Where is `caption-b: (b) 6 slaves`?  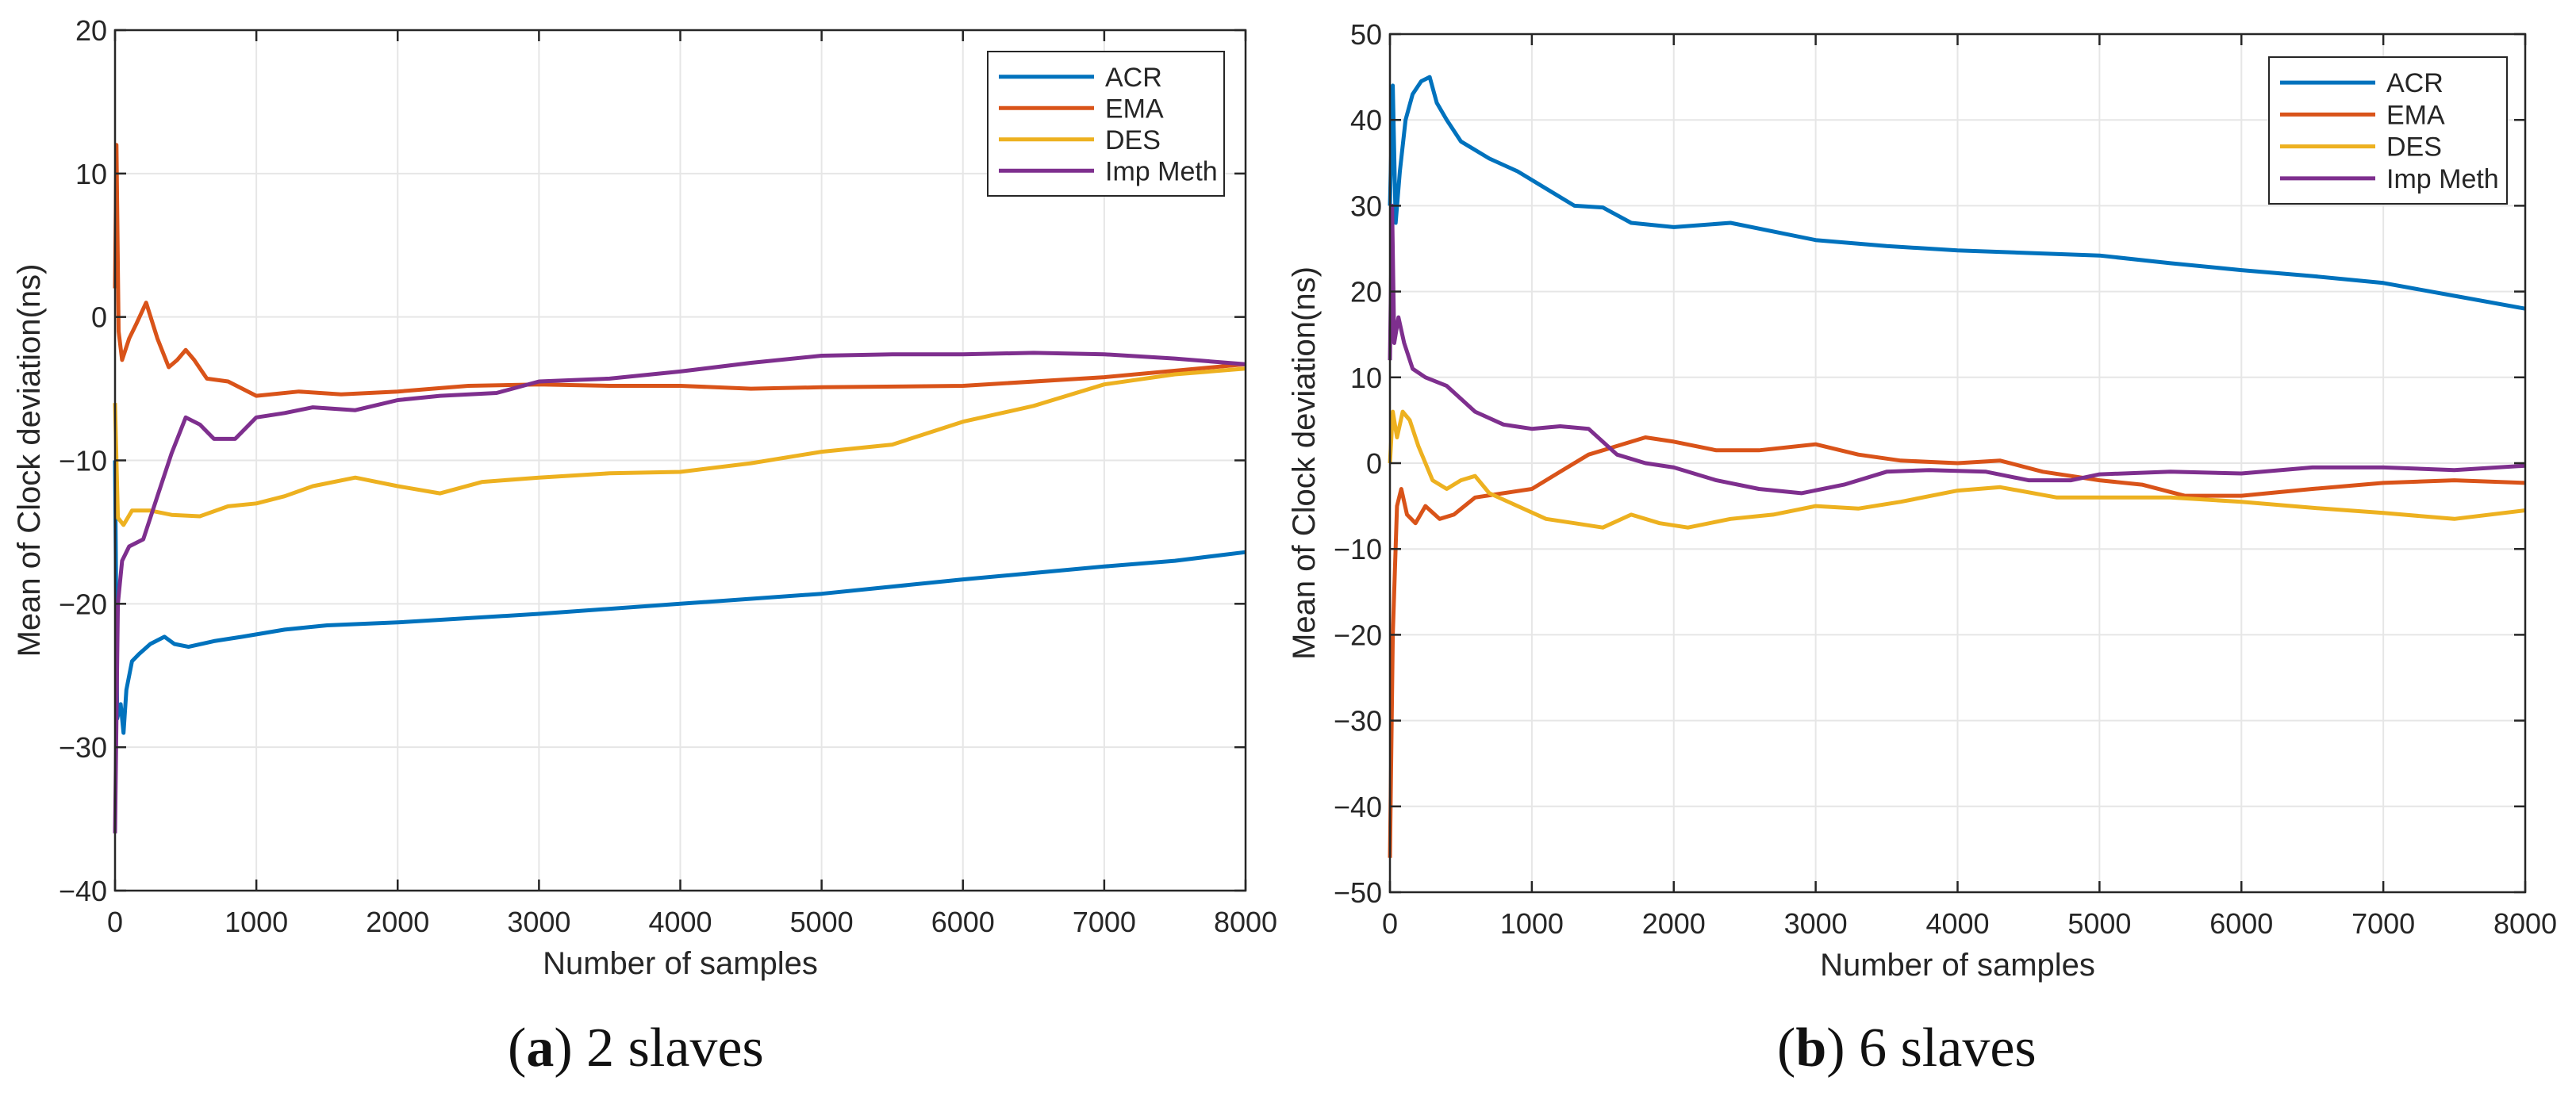 caption-b: (b) 6 slaves is located at coordinates (1907, 1048).